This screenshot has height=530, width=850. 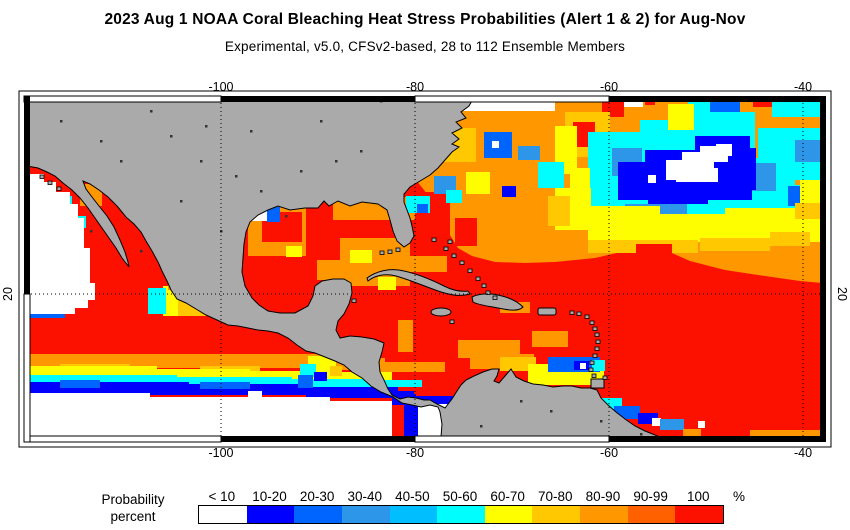 What do you see at coordinates (61, 244) in the screenshot?
I see `pacific-white-region-north` at bounding box center [61, 244].